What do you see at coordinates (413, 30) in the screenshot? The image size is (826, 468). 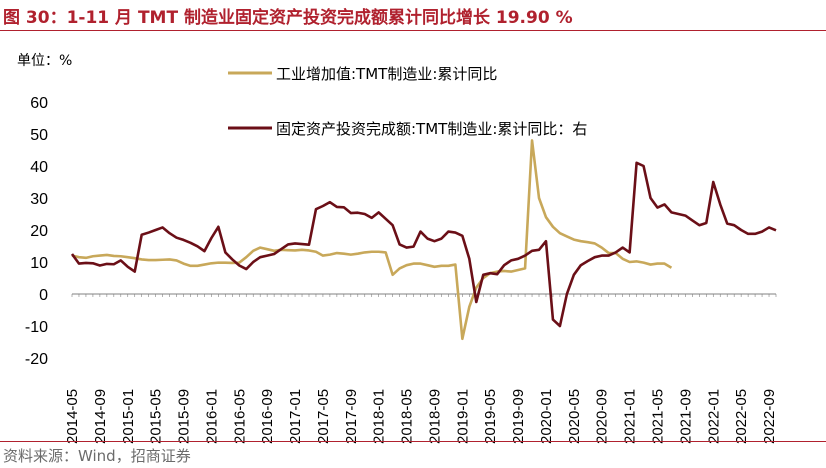 I see `title-rule` at bounding box center [413, 30].